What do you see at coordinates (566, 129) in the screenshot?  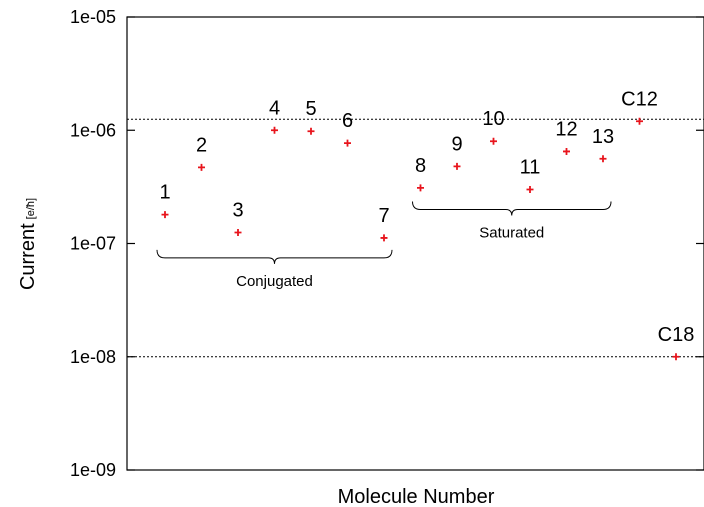 I see `point-label: 12` at bounding box center [566, 129].